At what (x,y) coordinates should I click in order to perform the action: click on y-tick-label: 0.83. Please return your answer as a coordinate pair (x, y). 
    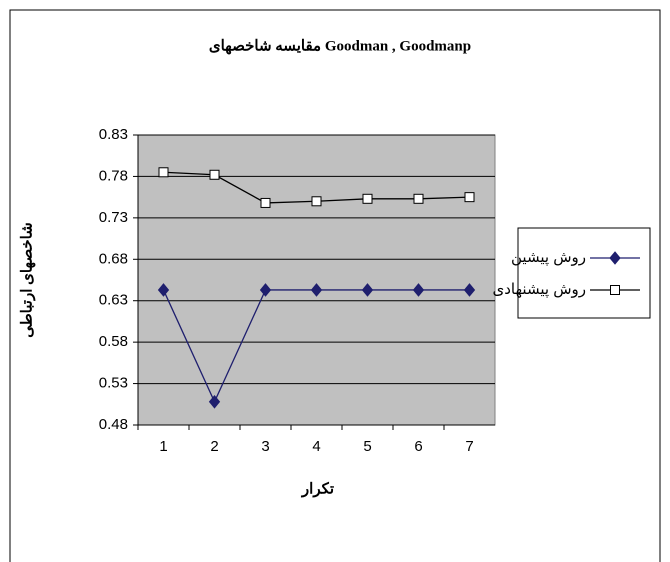
    Looking at the image, I should click on (113, 134).